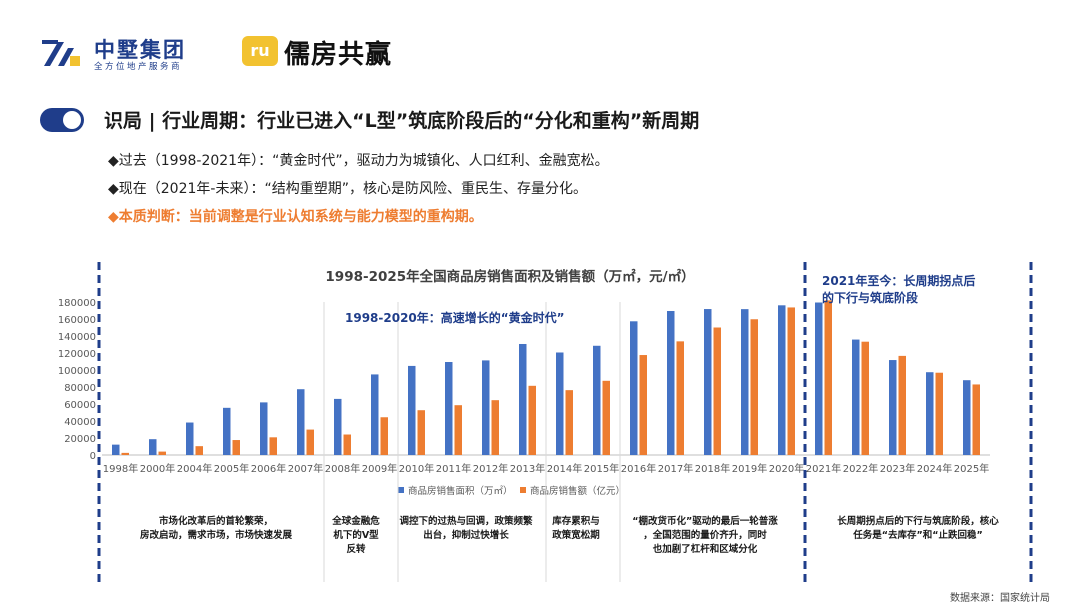 The width and height of the screenshot is (1080, 608). I want to click on y-tick-label-6: 120000, so click(77, 354).